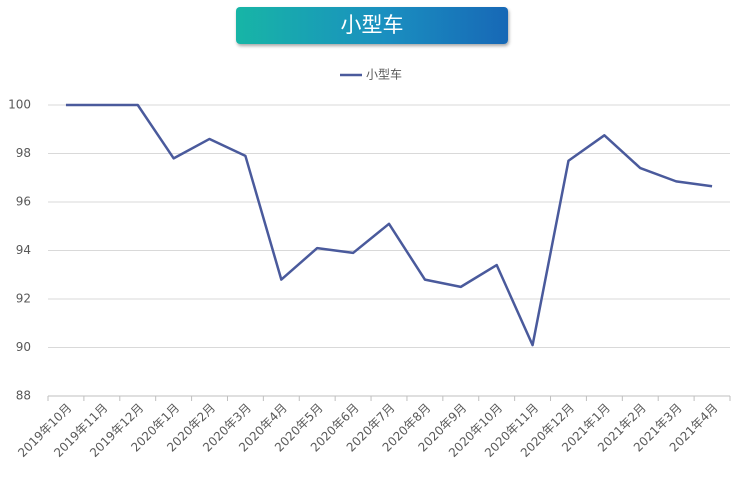  I want to click on y-tick-label: 92, so click(23, 299).